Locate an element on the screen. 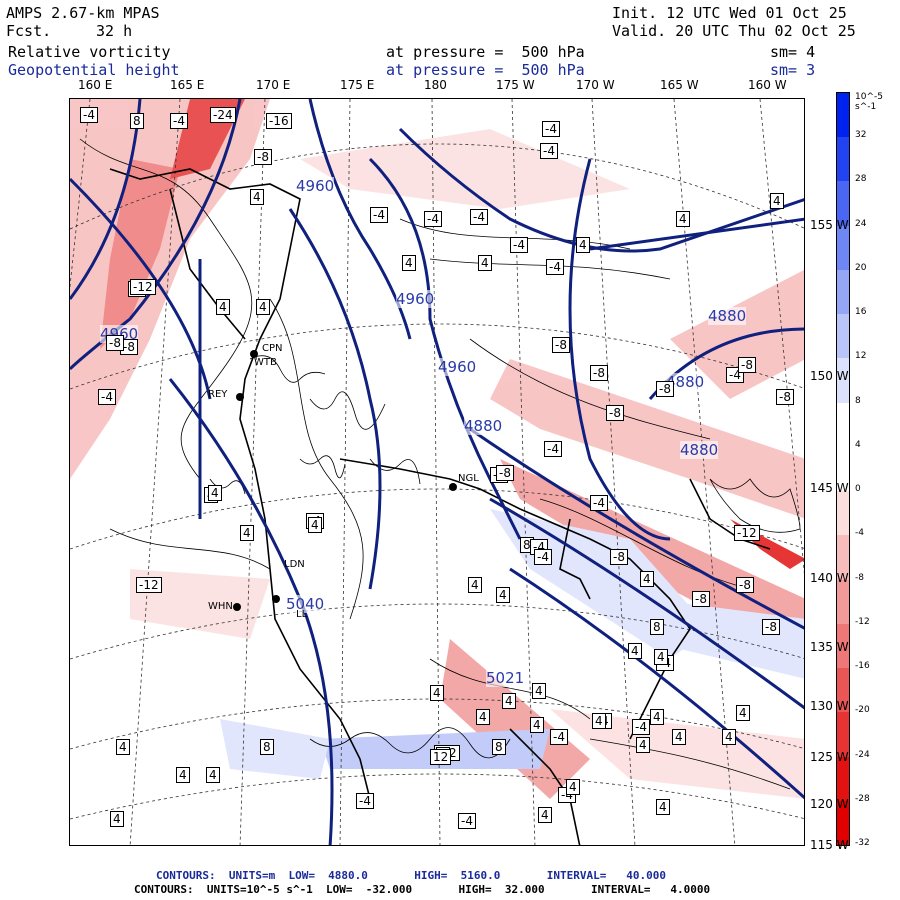 Image resolution: width=900 pixels, height=900 pixels. colorbar-label: -24 is located at coordinates (862, 754).